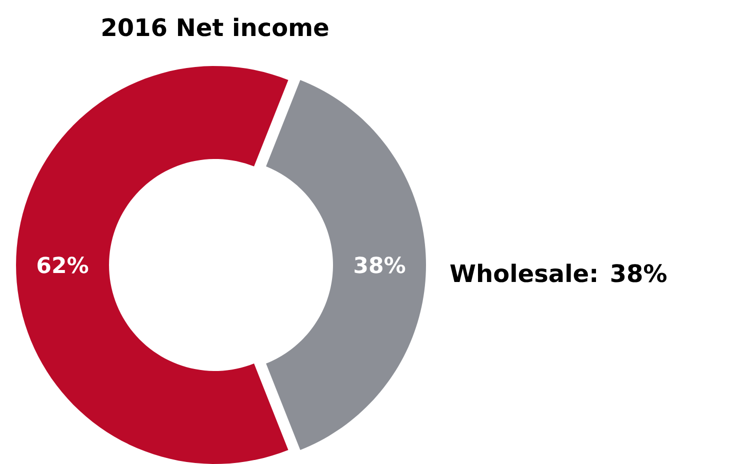 Image resolution: width=747 pixels, height=464 pixels. Describe the element at coordinates (380, 265) in the screenshot. I see `data-label: 38%` at that location.